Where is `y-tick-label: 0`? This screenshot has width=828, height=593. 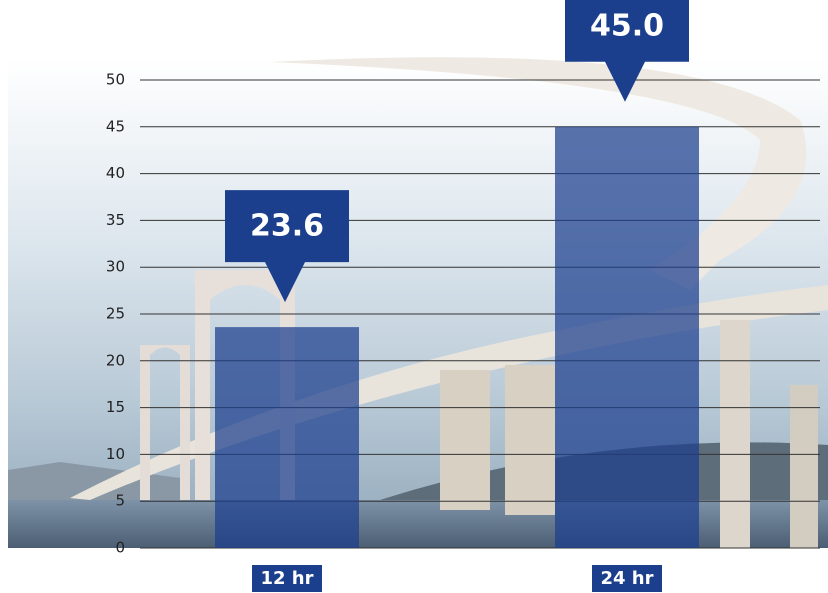 y-tick-label: 0 is located at coordinates (120, 548).